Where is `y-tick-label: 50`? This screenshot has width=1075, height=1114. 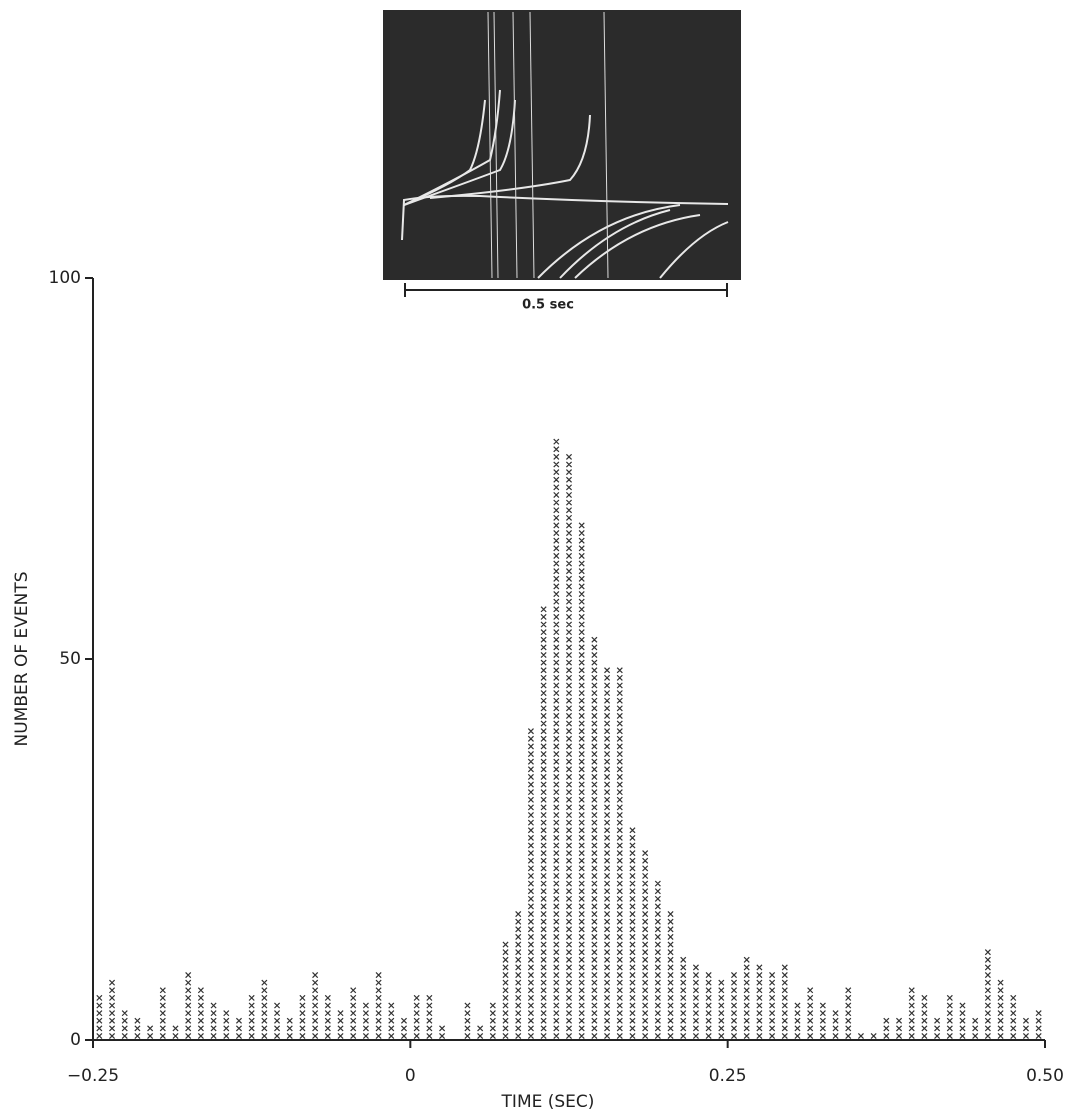
y-tick-label: 50 is located at coordinates (70, 659).